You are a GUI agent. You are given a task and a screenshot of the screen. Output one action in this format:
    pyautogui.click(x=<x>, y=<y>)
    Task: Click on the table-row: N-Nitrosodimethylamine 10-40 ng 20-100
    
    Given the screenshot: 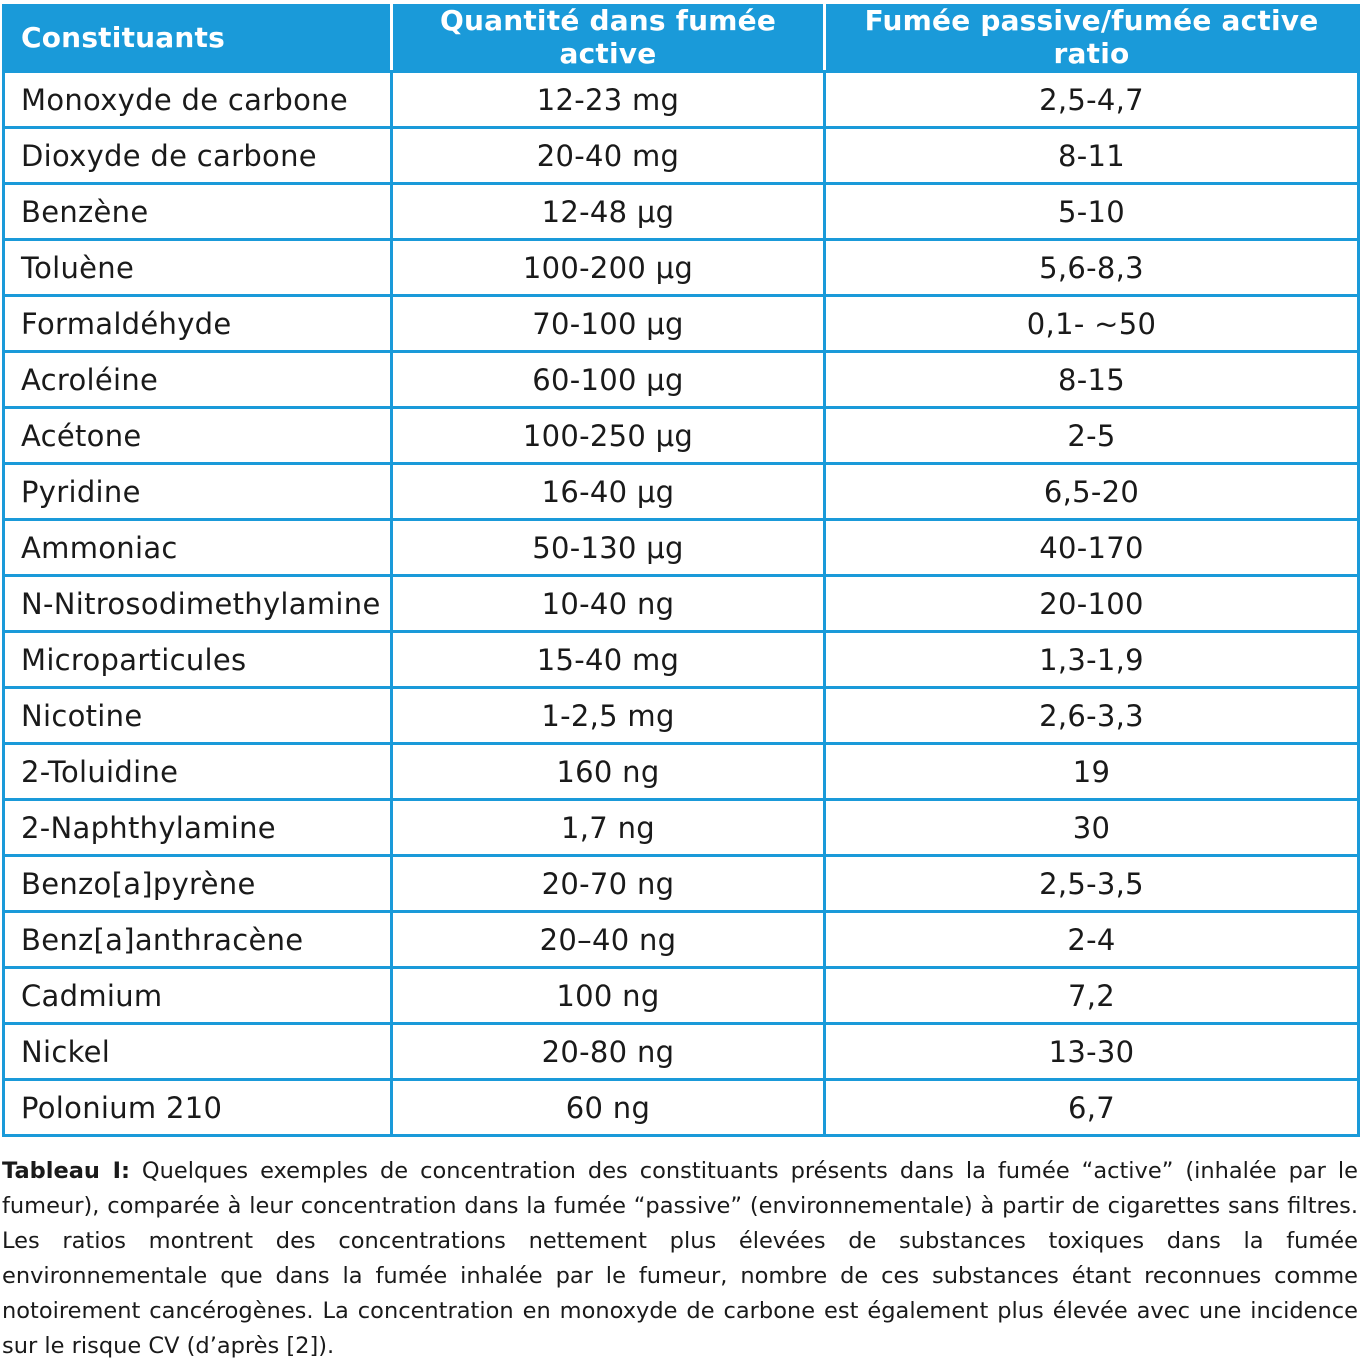 What is the action you would take?
    pyautogui.click(x=681, y=603)
    